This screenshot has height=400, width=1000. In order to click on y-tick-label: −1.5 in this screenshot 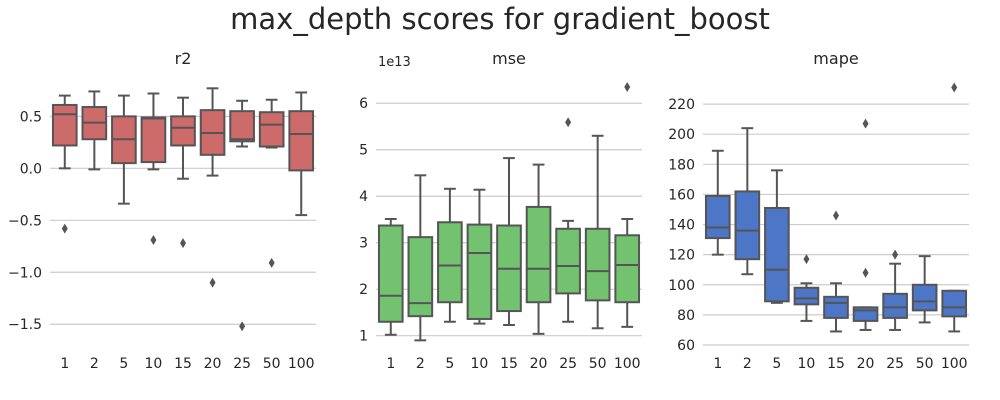, I will do `click(25, 325)`.